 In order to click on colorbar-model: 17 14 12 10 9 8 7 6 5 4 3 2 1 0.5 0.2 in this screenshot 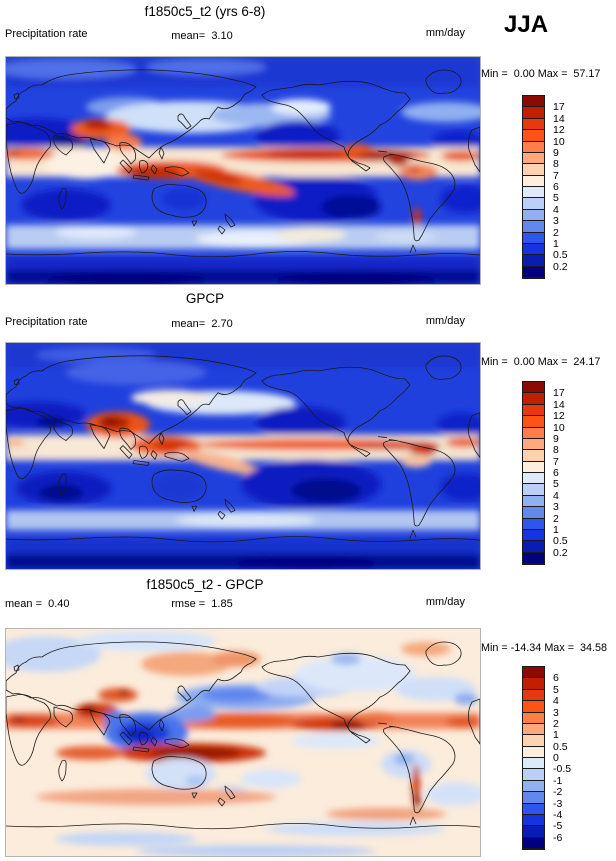, I will do `click(545, 187)`.